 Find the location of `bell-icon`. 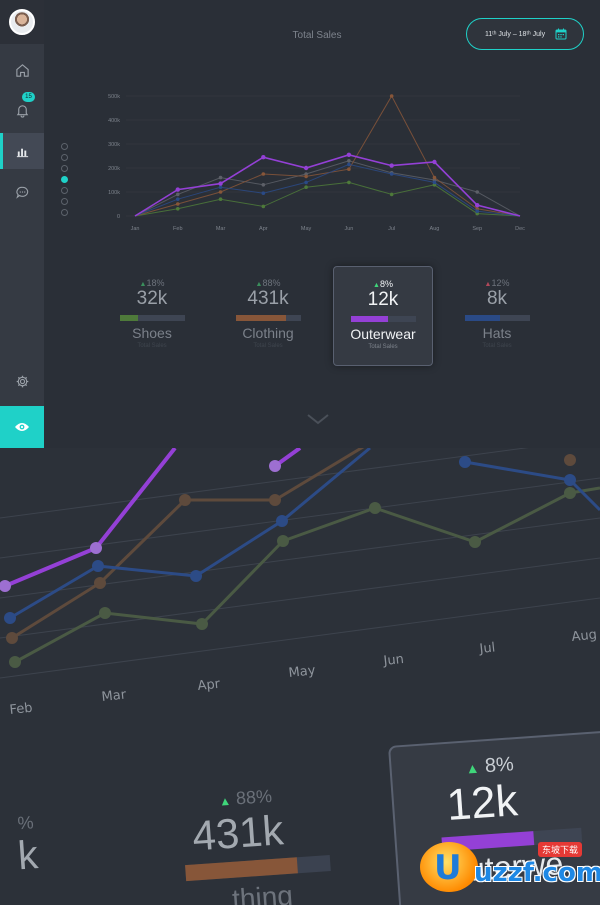

bell-icon is located at coordinates (22, 111).